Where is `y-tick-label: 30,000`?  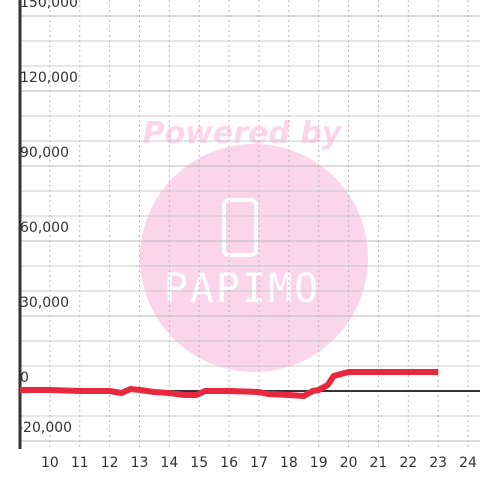
y-tick-label: 30,000 is located at coordinates (44, 303).